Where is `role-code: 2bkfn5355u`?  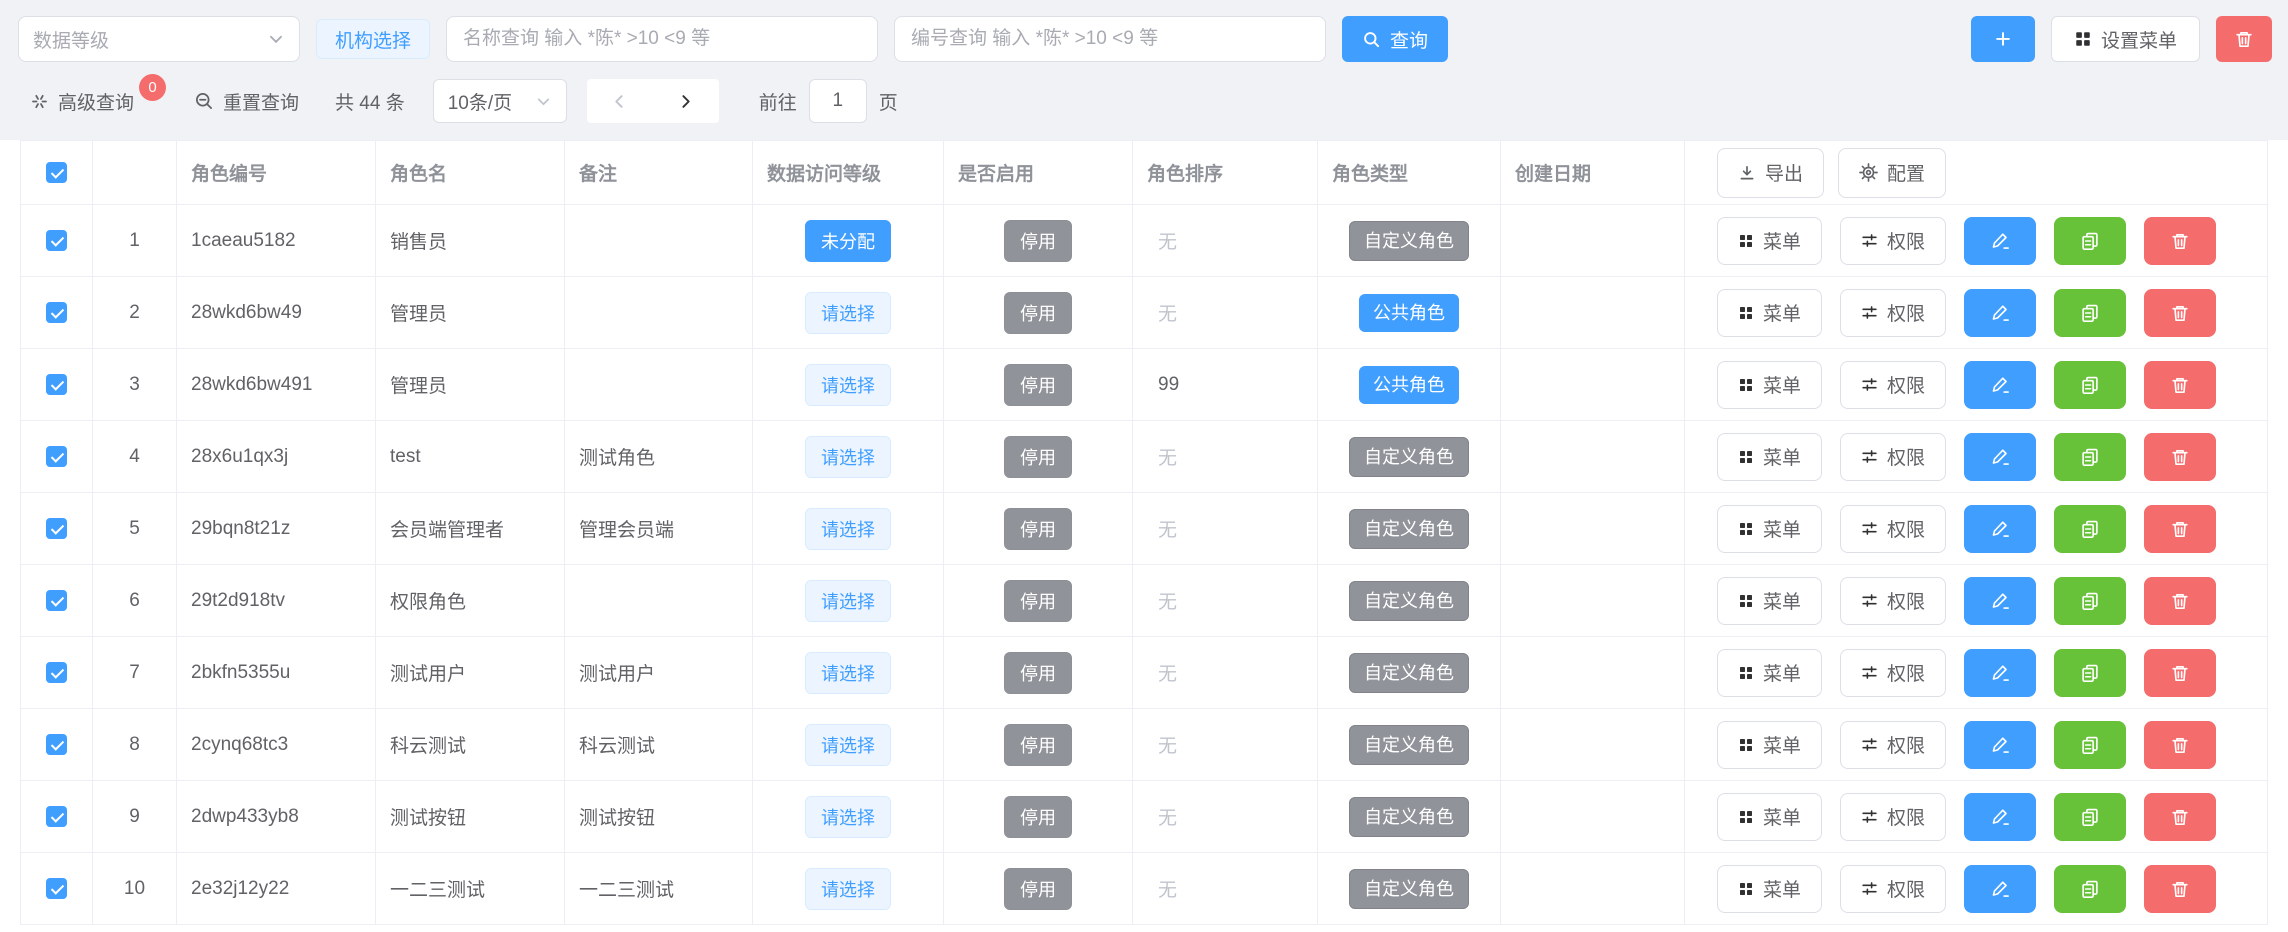
role-code: 2bkfn5355u is located at coordinates (241, 672).